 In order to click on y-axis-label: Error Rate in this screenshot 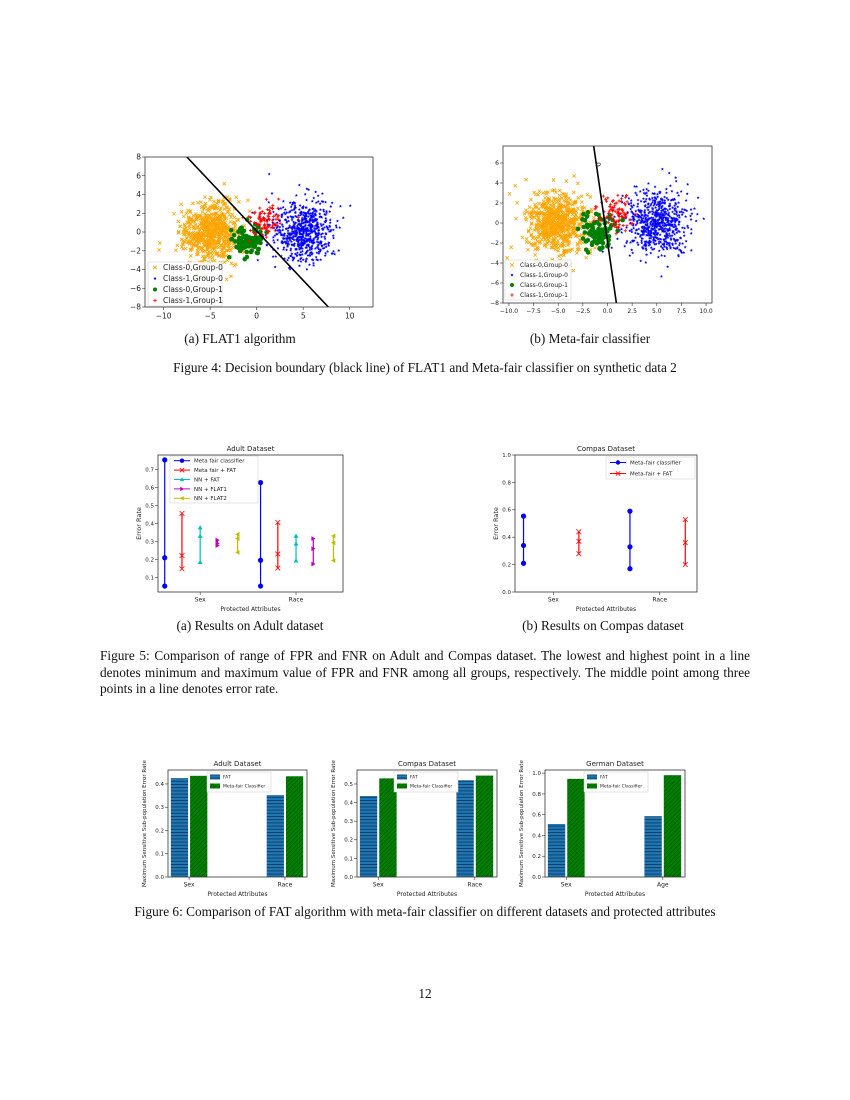, I will do `click(139, 523)`.